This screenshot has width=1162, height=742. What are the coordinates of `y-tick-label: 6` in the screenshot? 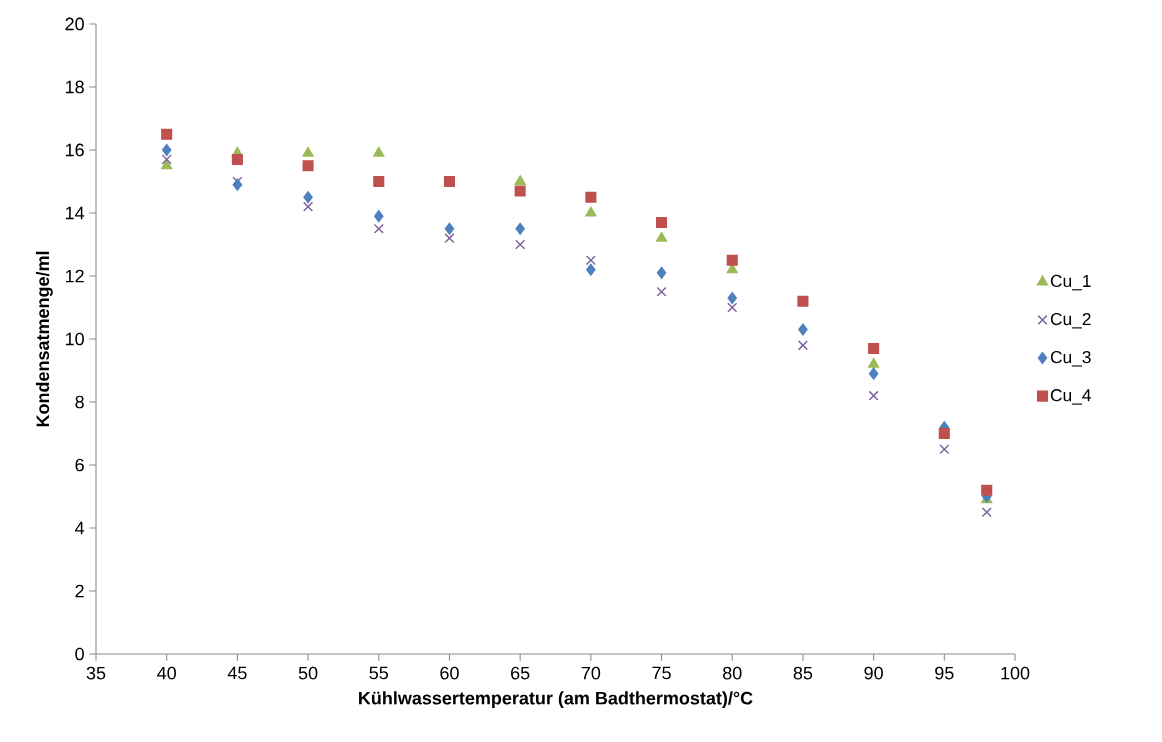 It's located at (79, 465).